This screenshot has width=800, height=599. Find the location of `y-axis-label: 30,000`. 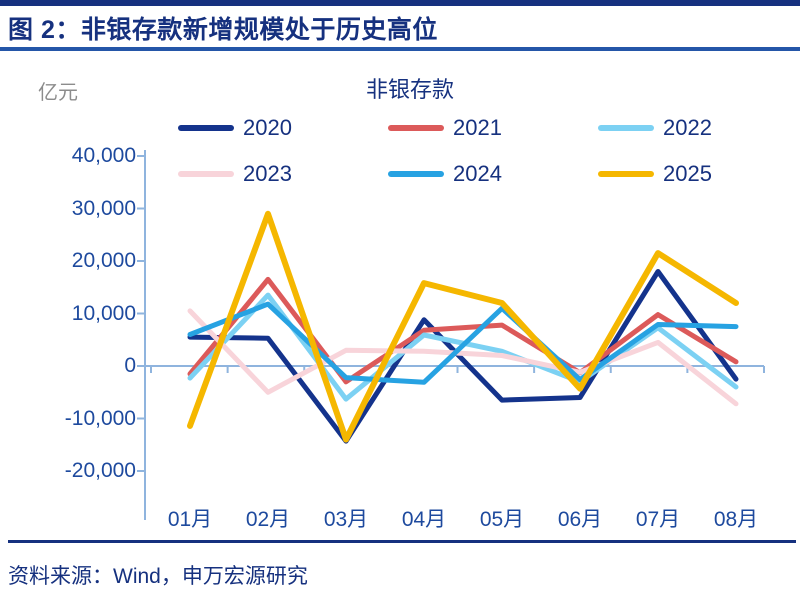

y-axis-label: 30,000 is located at coordinates (103, 208).